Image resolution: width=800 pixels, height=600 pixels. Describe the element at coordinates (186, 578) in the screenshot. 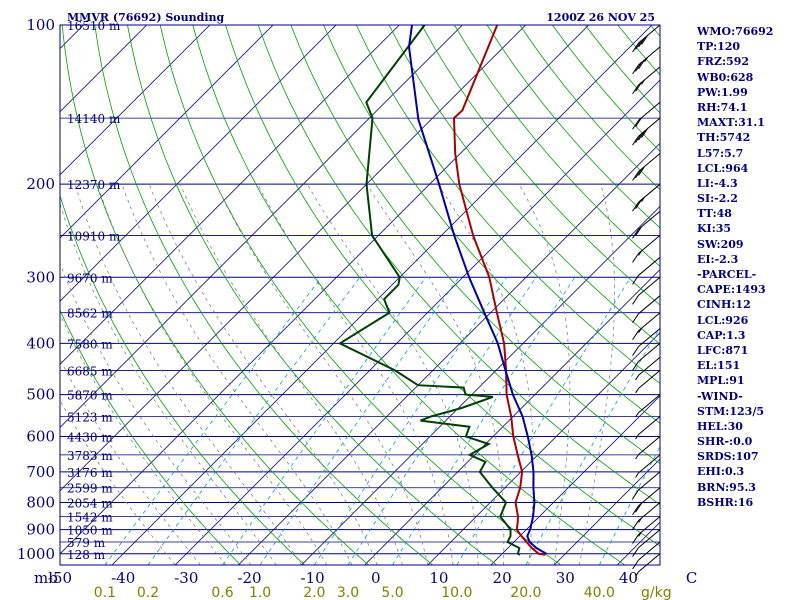

I see `temperature-tick-label: -30` at that location.